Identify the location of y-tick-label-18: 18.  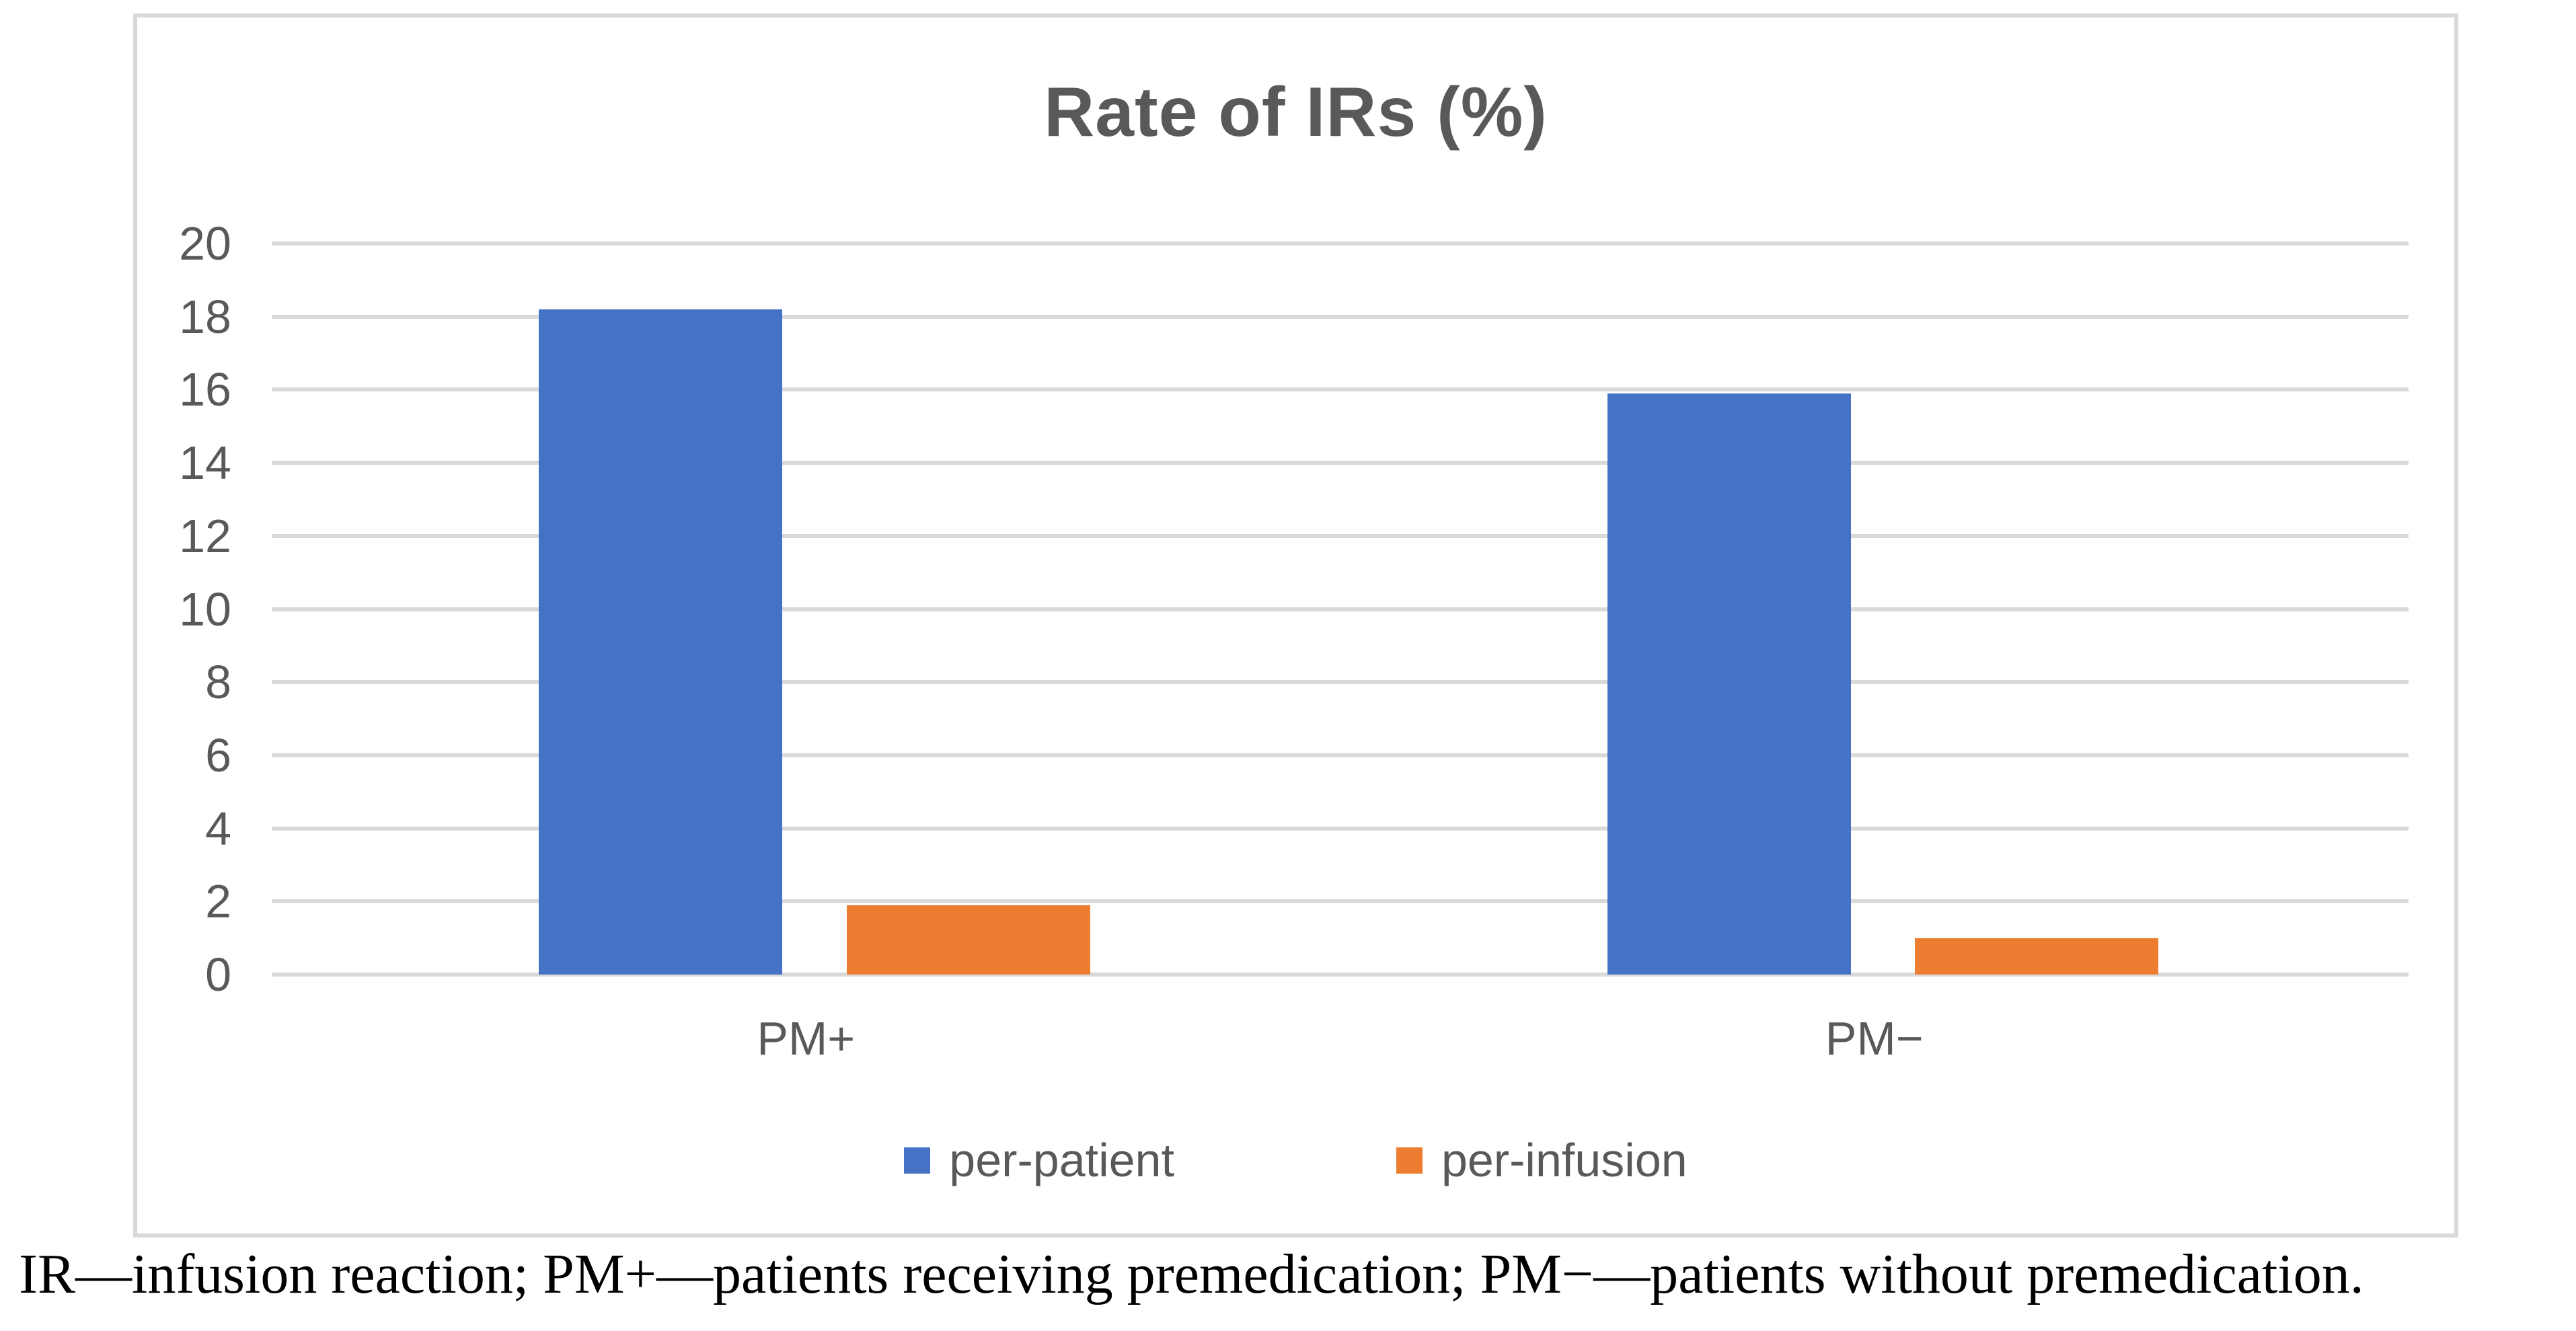
(205, 316).